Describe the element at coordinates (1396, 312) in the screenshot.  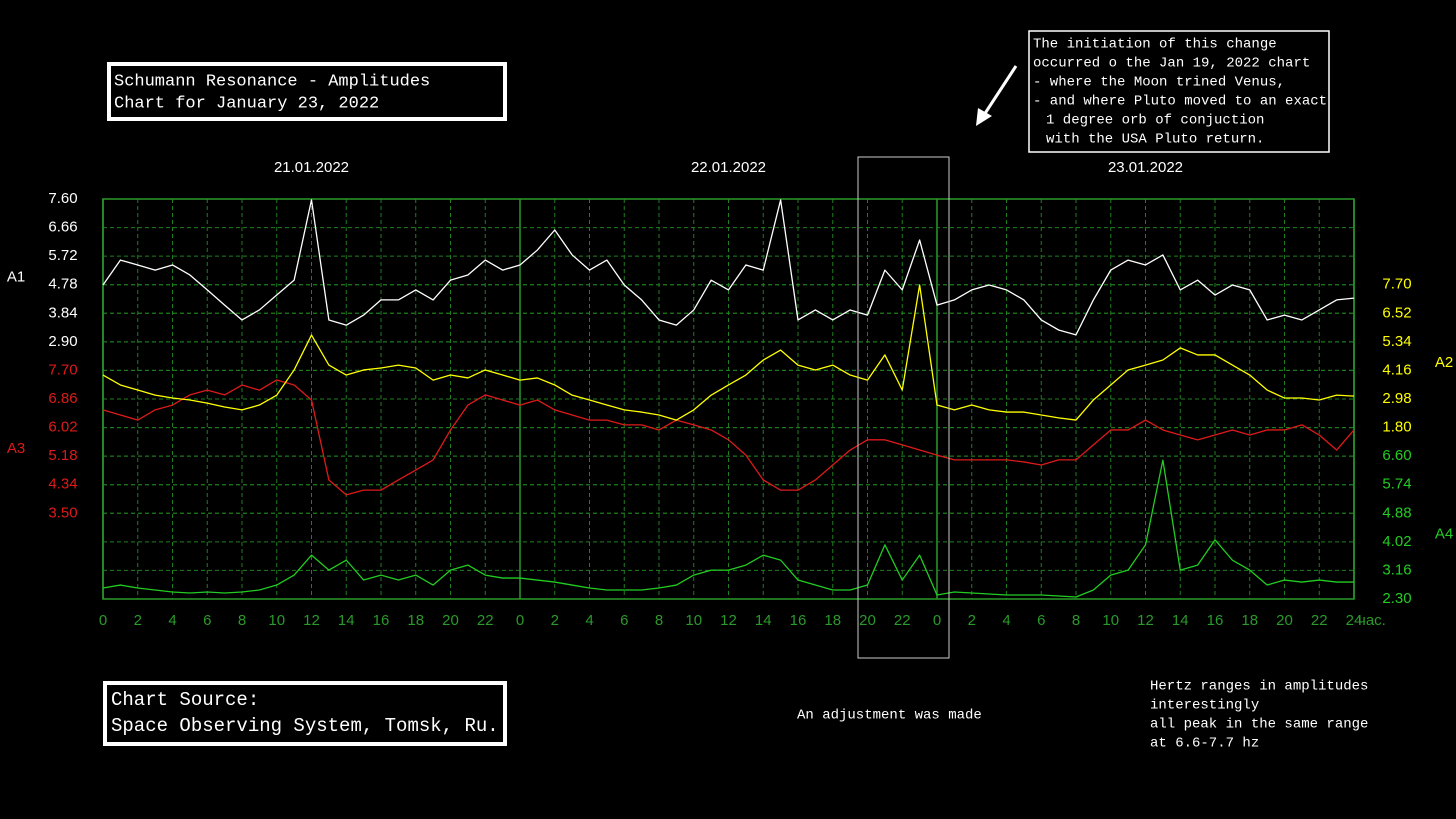
I see `y-tick-label: 6.52` at that location.